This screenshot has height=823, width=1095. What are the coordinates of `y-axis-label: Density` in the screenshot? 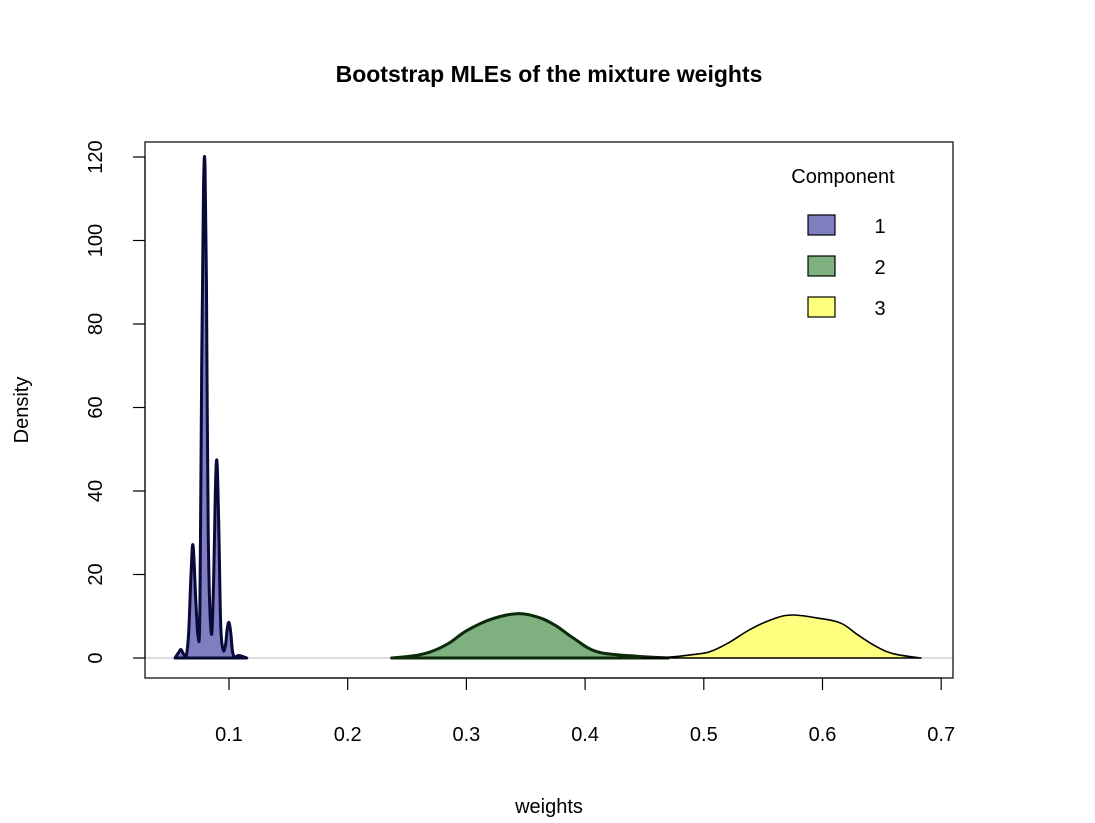 It's located at (22, 410).